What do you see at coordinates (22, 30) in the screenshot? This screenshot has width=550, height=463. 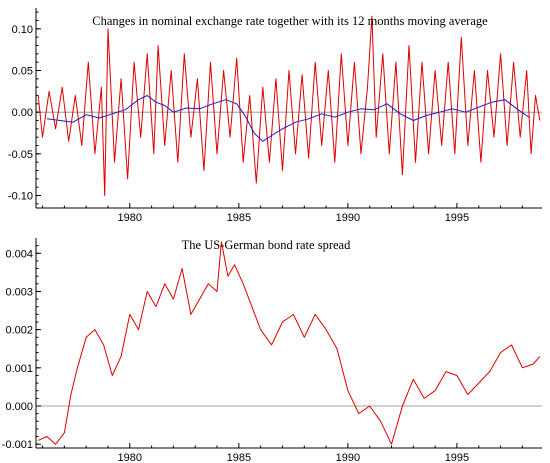 I see `y-tick-label: 0.10` at bounding box center [22, 30].